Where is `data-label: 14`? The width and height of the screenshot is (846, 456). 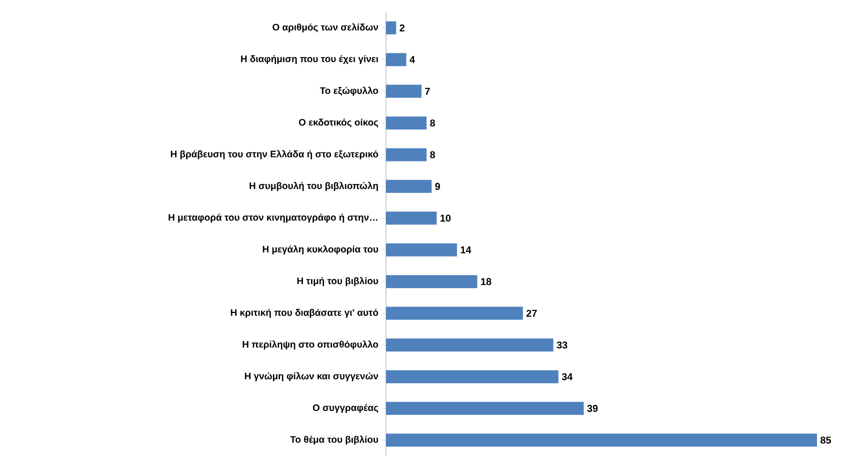
data-label: 14 is located at coordinates (466, 250).